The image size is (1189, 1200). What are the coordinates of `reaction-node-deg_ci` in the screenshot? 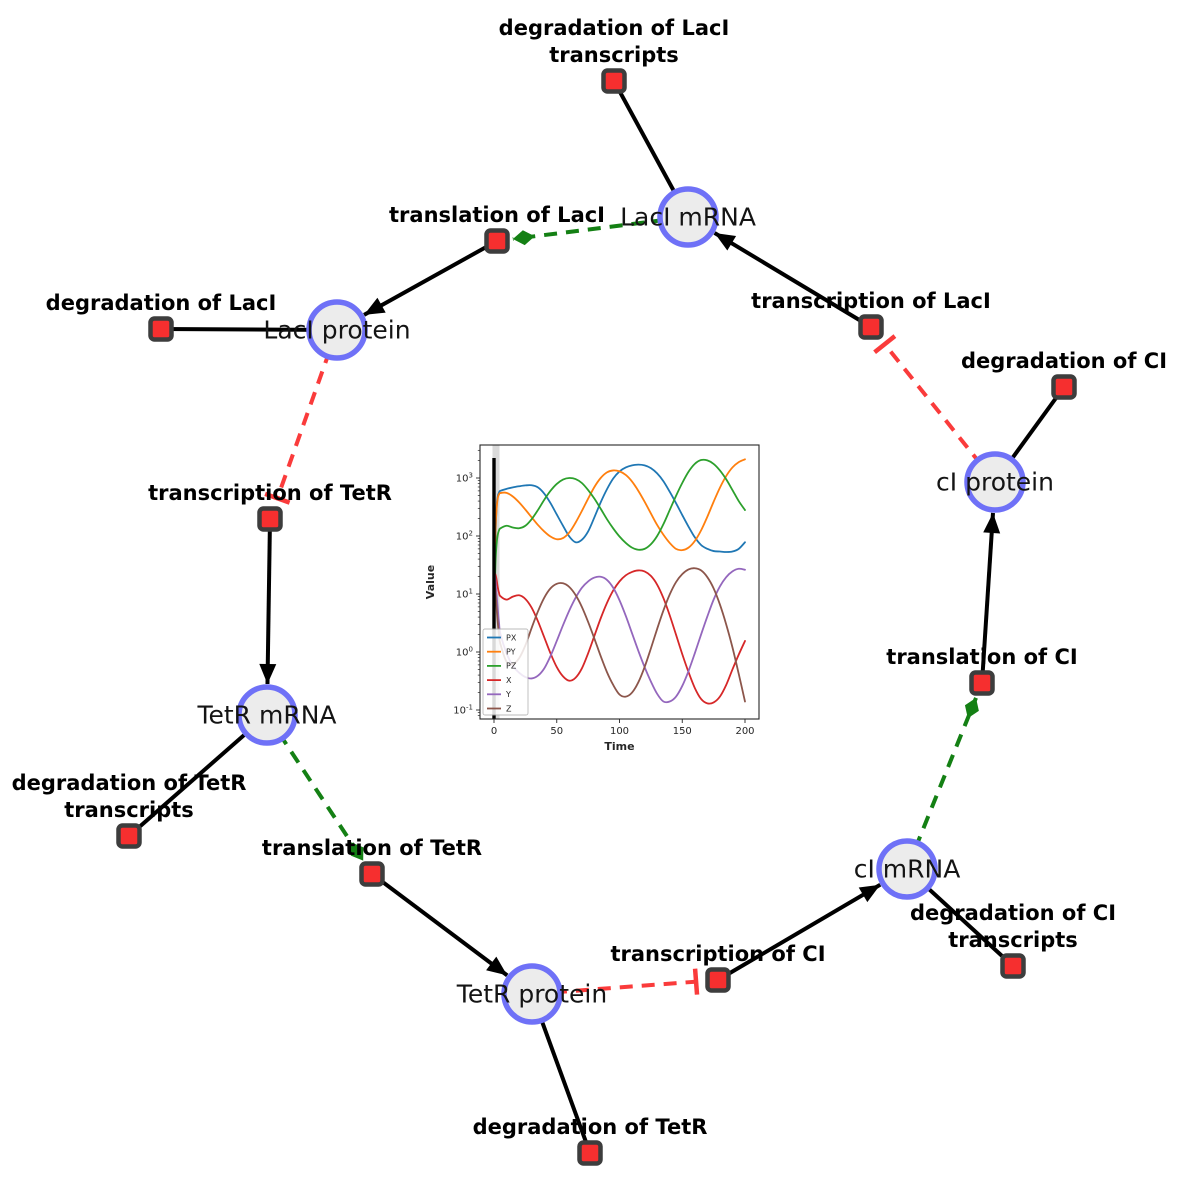 It's located at (1064, 387).